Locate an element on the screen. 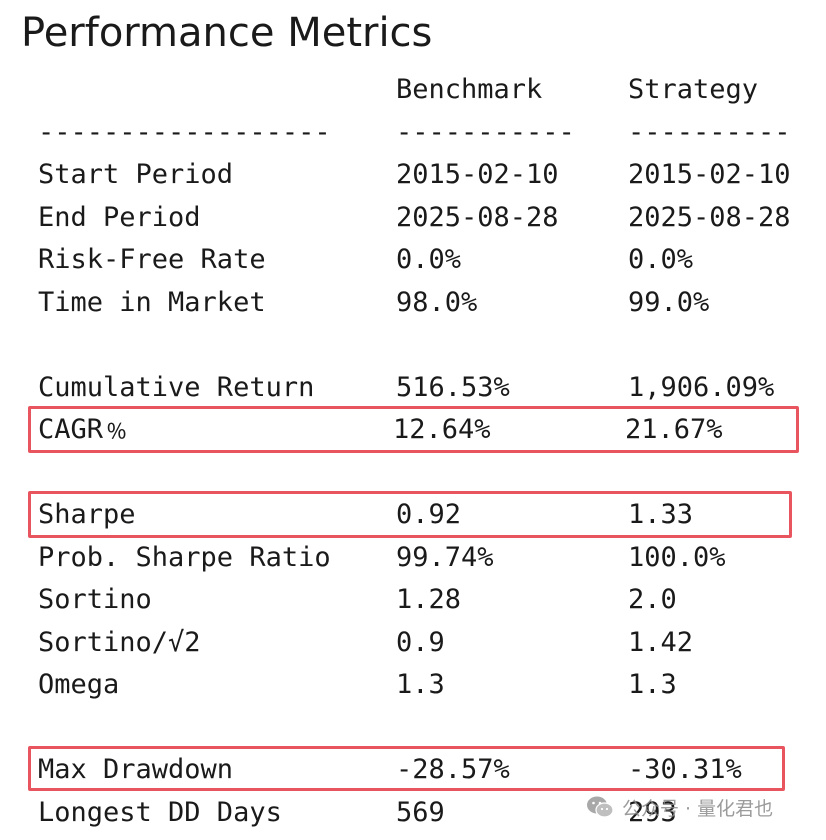 This screenshot has height=840, width=826. strategy-value: 293 is located at coordinates (652, 812).